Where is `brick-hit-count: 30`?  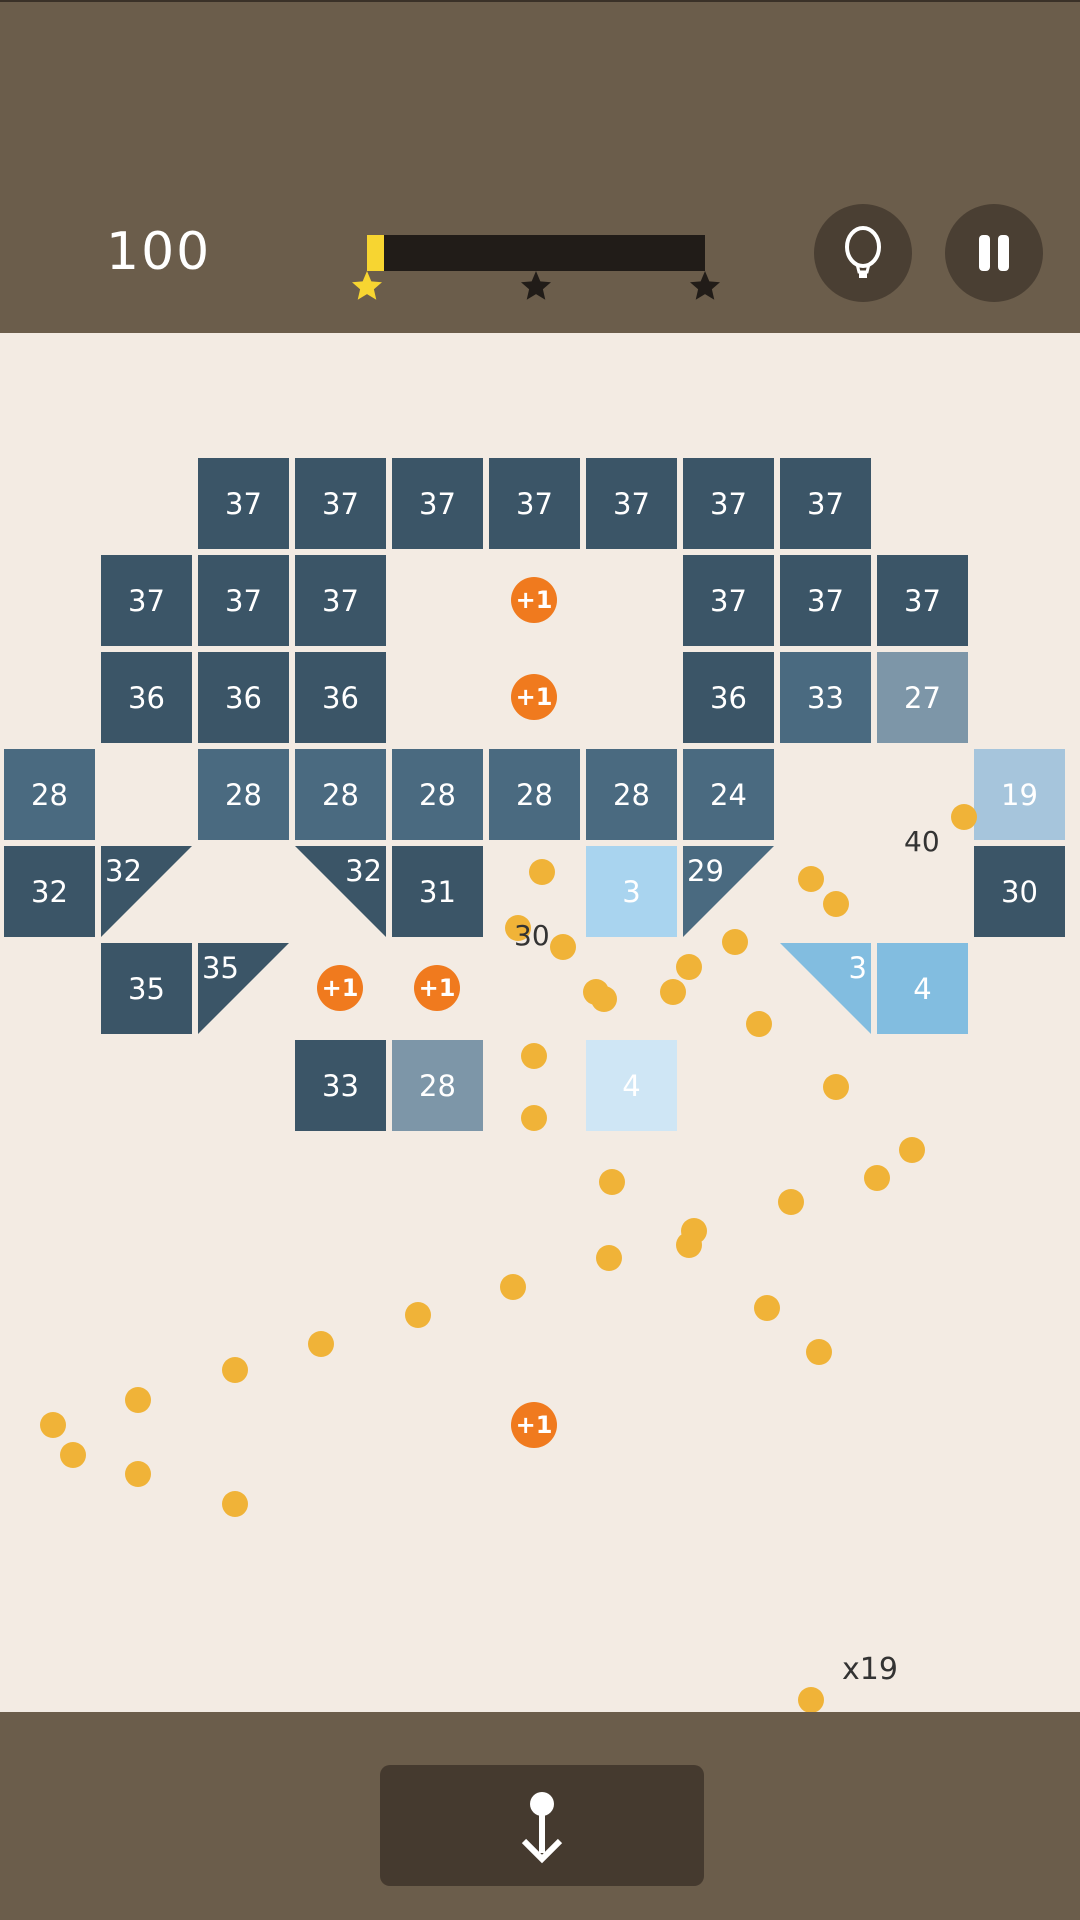
brick-hit-count: 30 is located at coordinates (1019, 891).